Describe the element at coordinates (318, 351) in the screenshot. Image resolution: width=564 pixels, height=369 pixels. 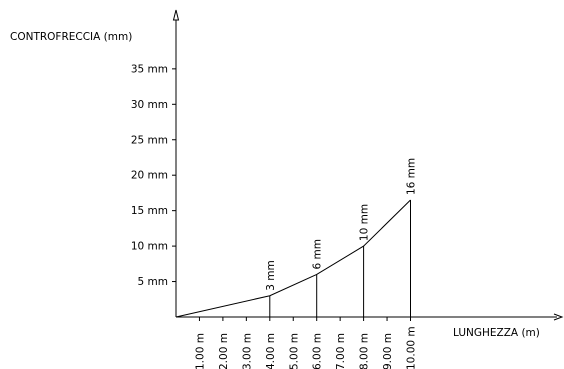
I see `x-tick-label: 6.00 m` at that location.